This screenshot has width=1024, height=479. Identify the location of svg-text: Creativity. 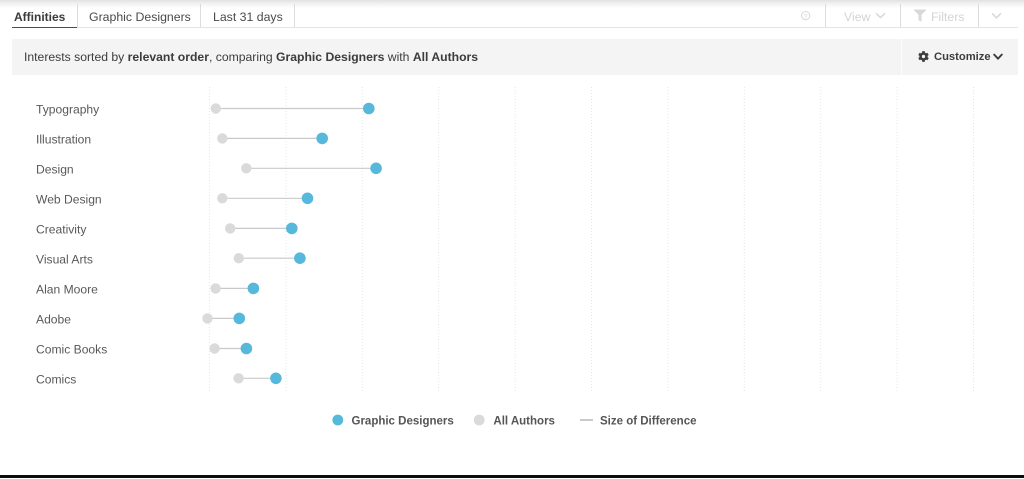
(61, 230).